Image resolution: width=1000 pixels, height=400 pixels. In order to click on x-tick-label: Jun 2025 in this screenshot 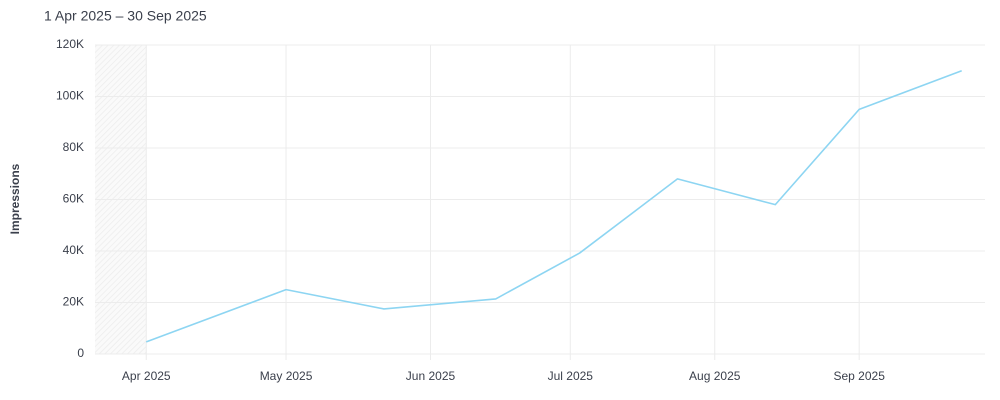, I will do `click(431, 376)`.